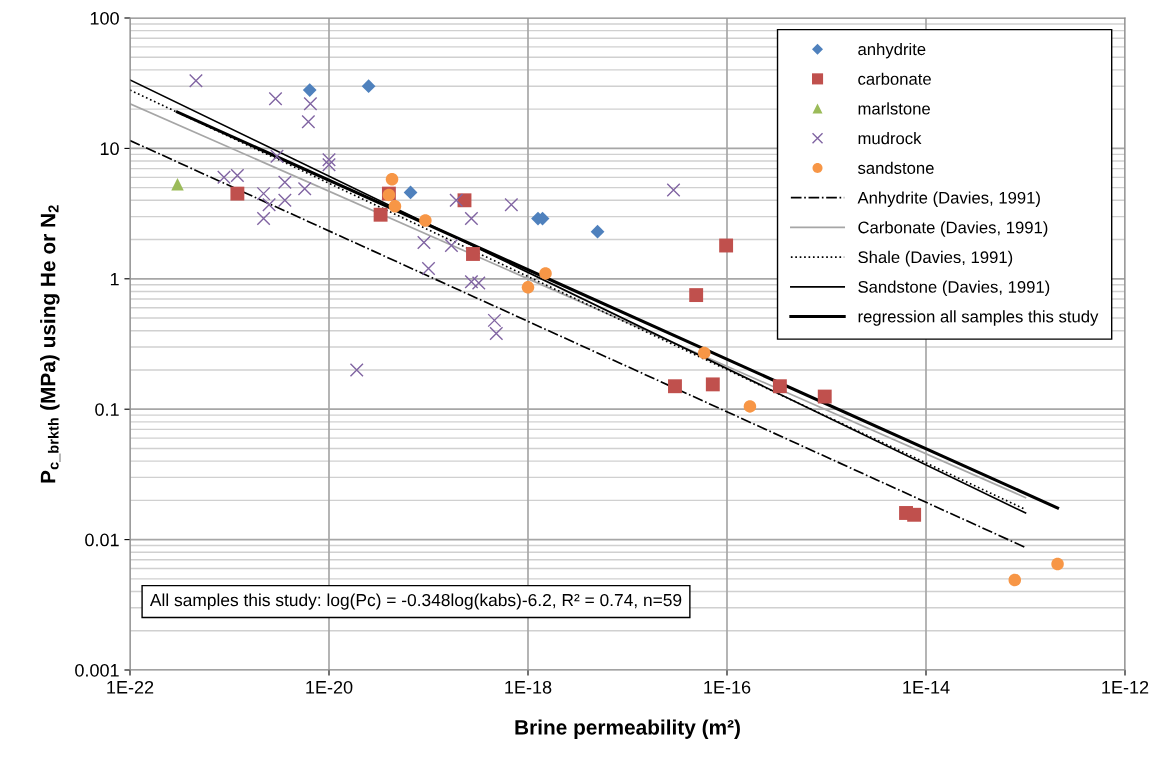 The image size is (1163, 774). I want to click on legend-label: Shale (Davies, 1991), so click(935, 258).